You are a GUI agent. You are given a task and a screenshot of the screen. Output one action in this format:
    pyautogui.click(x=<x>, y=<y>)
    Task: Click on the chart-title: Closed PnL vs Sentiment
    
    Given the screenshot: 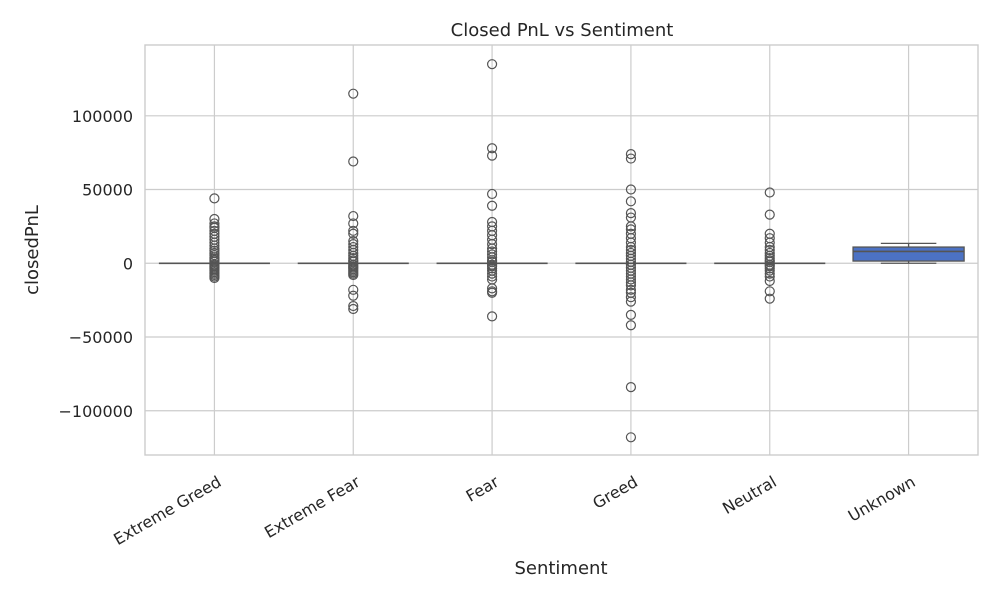 What is the action you would take?
    pyautogui.click(x=562, y=30)
    